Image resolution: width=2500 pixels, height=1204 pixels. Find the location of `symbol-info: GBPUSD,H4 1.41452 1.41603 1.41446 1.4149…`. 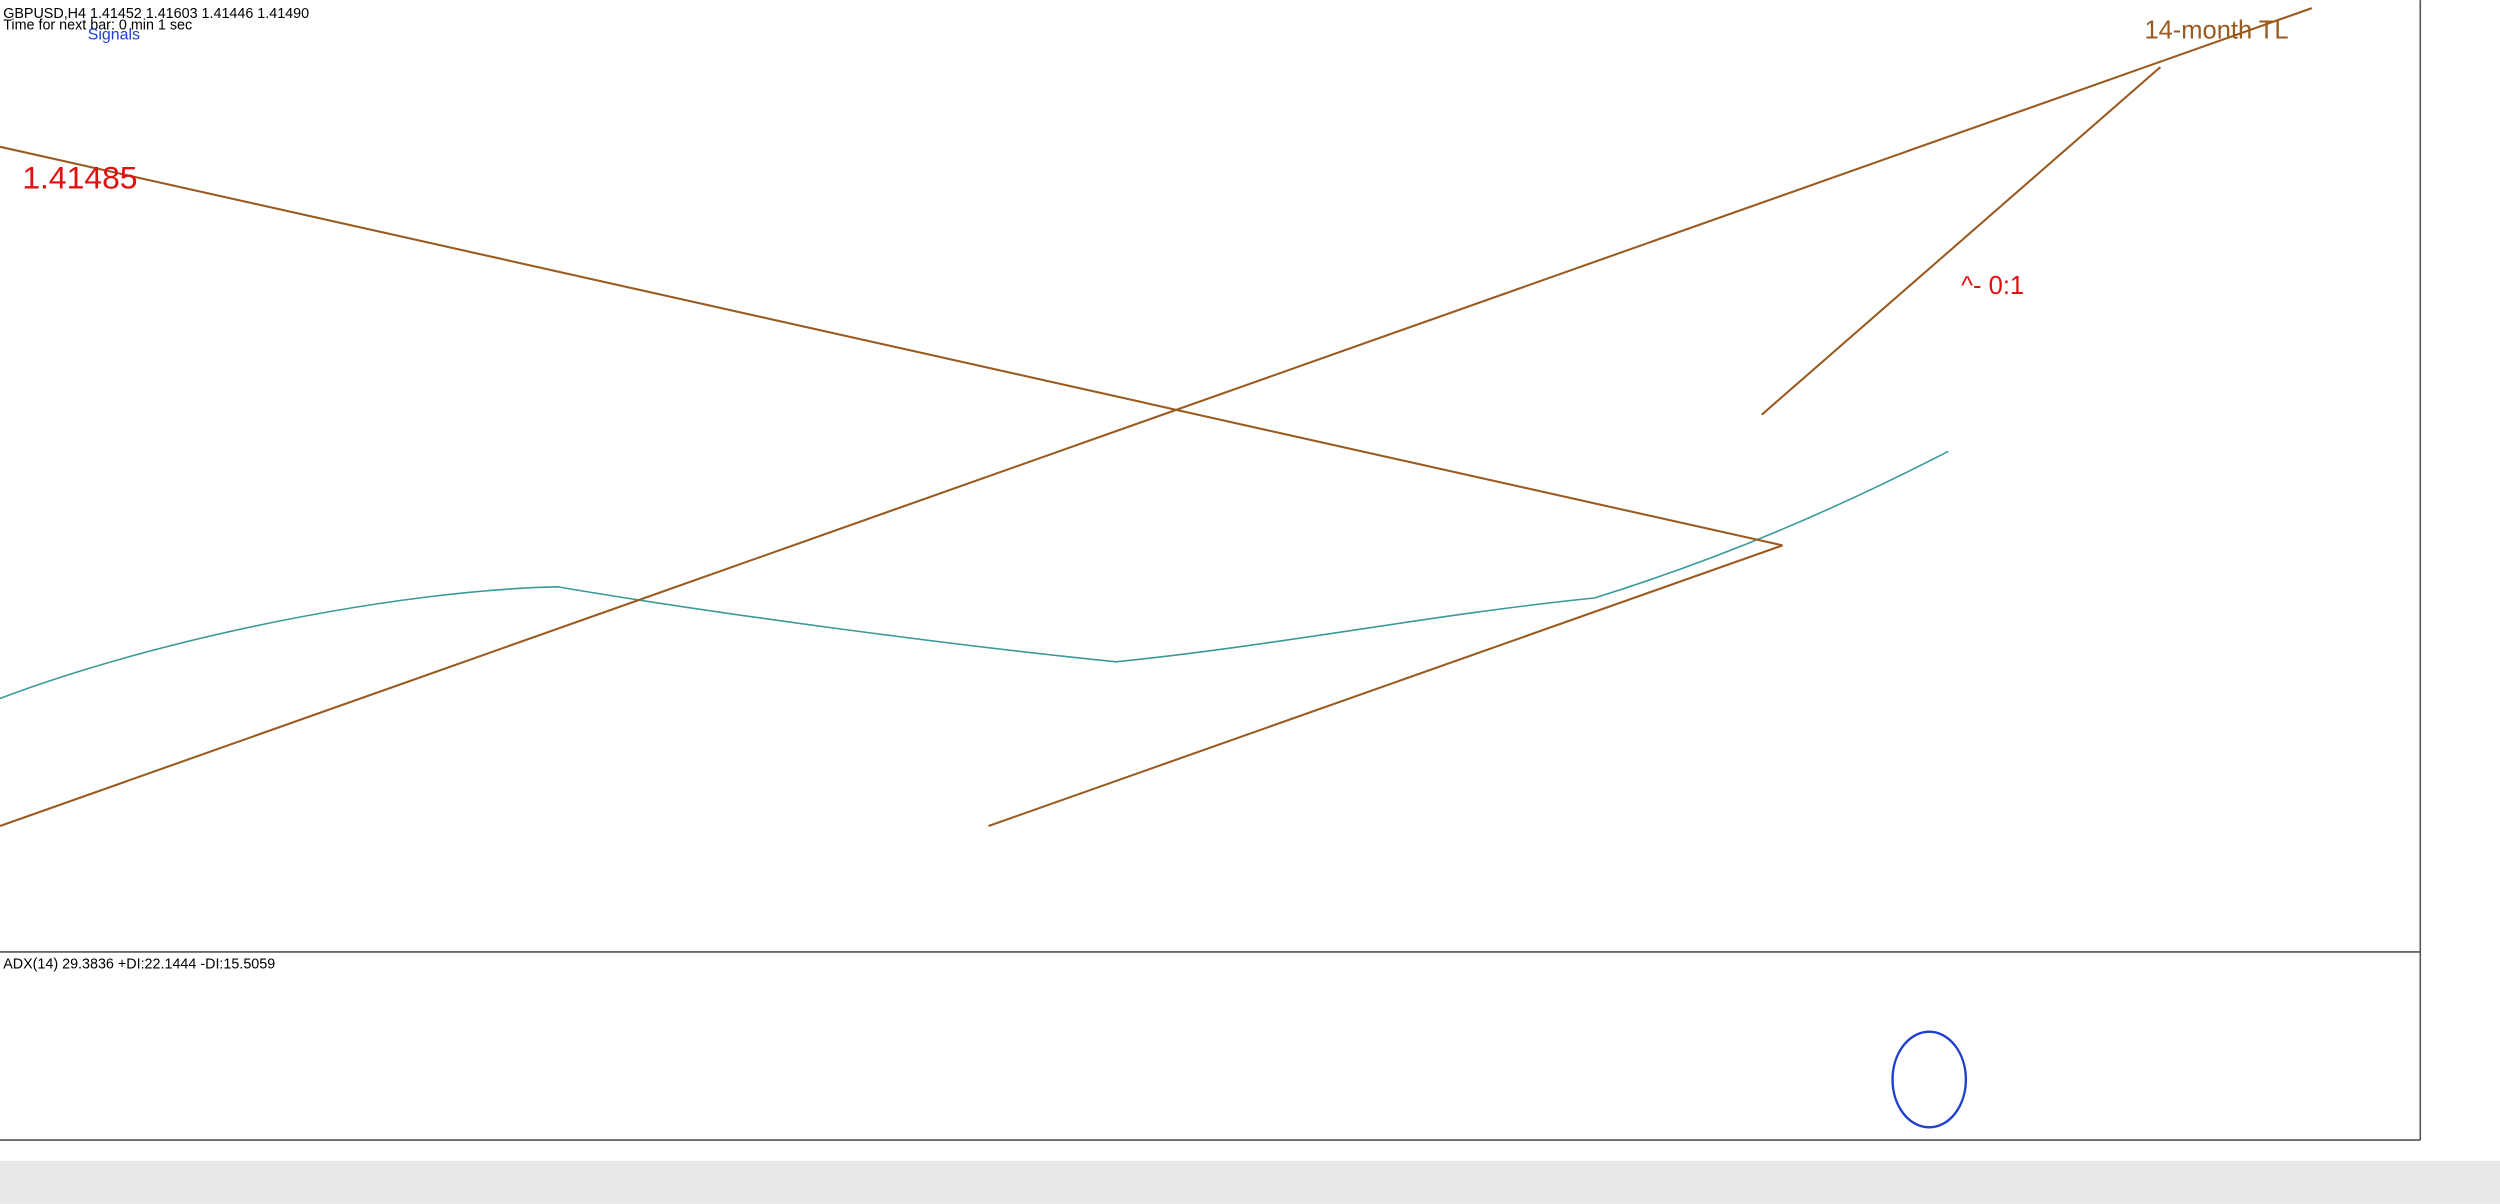

symbol-info: GBPUSD,H4 1.41452 1.41603 1.41446 1.4149… is located at coordinates (156, 14).